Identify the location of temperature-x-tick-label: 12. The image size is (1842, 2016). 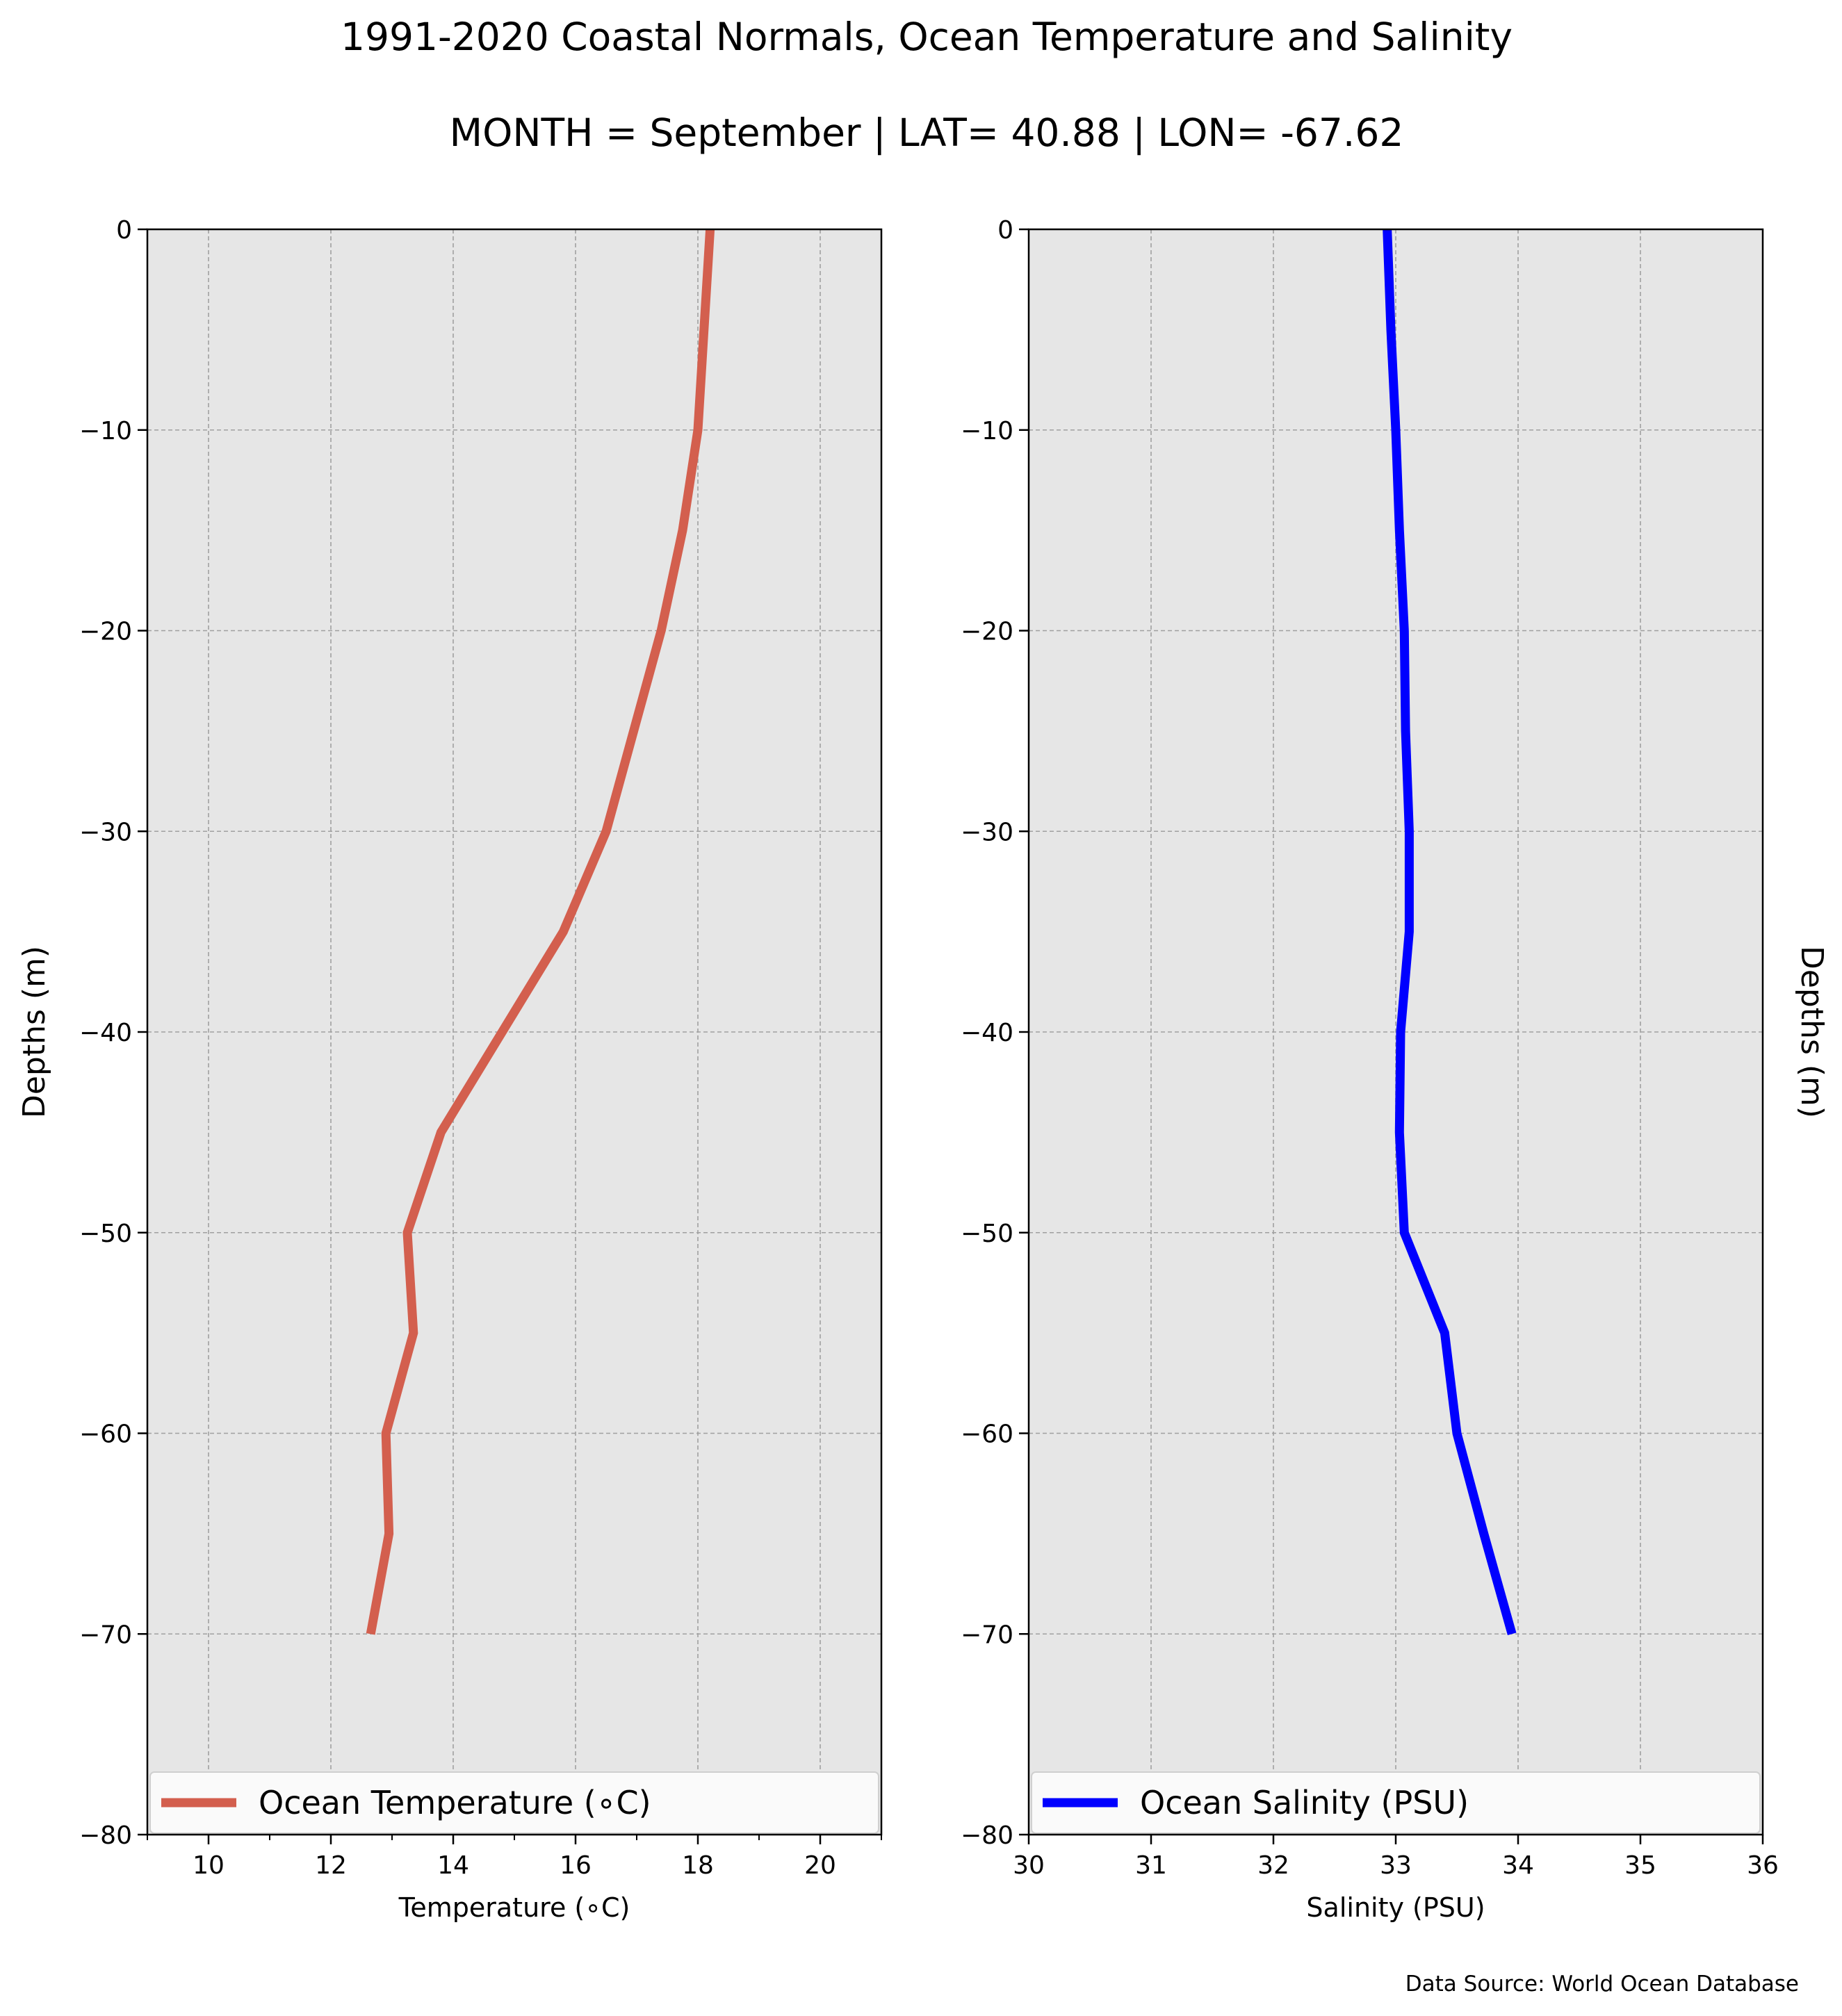
(331, 1866).